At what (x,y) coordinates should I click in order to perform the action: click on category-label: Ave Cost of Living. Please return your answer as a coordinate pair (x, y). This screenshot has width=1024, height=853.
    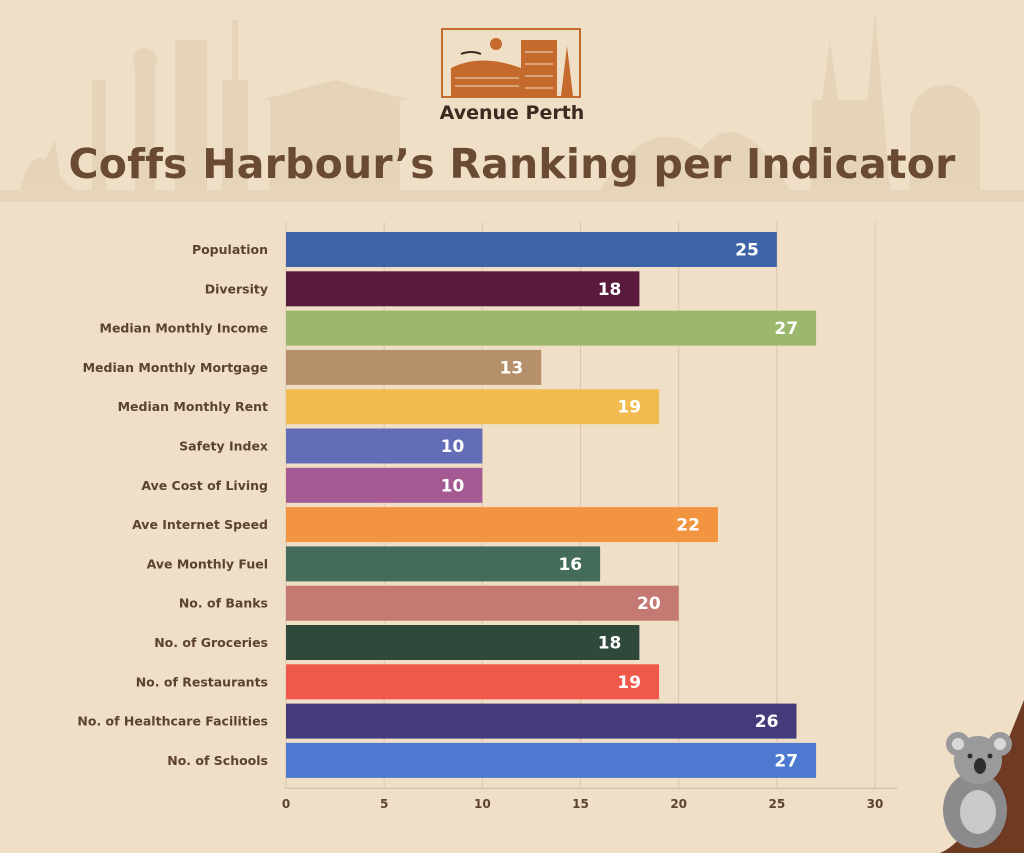
    Looking at the image, I should click on (204, 485).